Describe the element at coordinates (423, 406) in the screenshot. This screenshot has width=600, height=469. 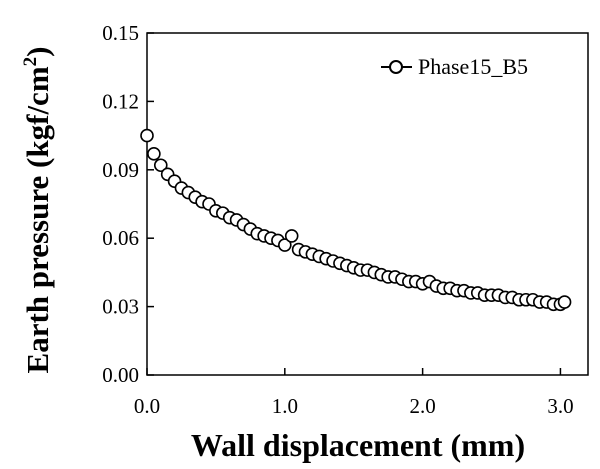
I see `x-tick-label: 2.0` at that location.